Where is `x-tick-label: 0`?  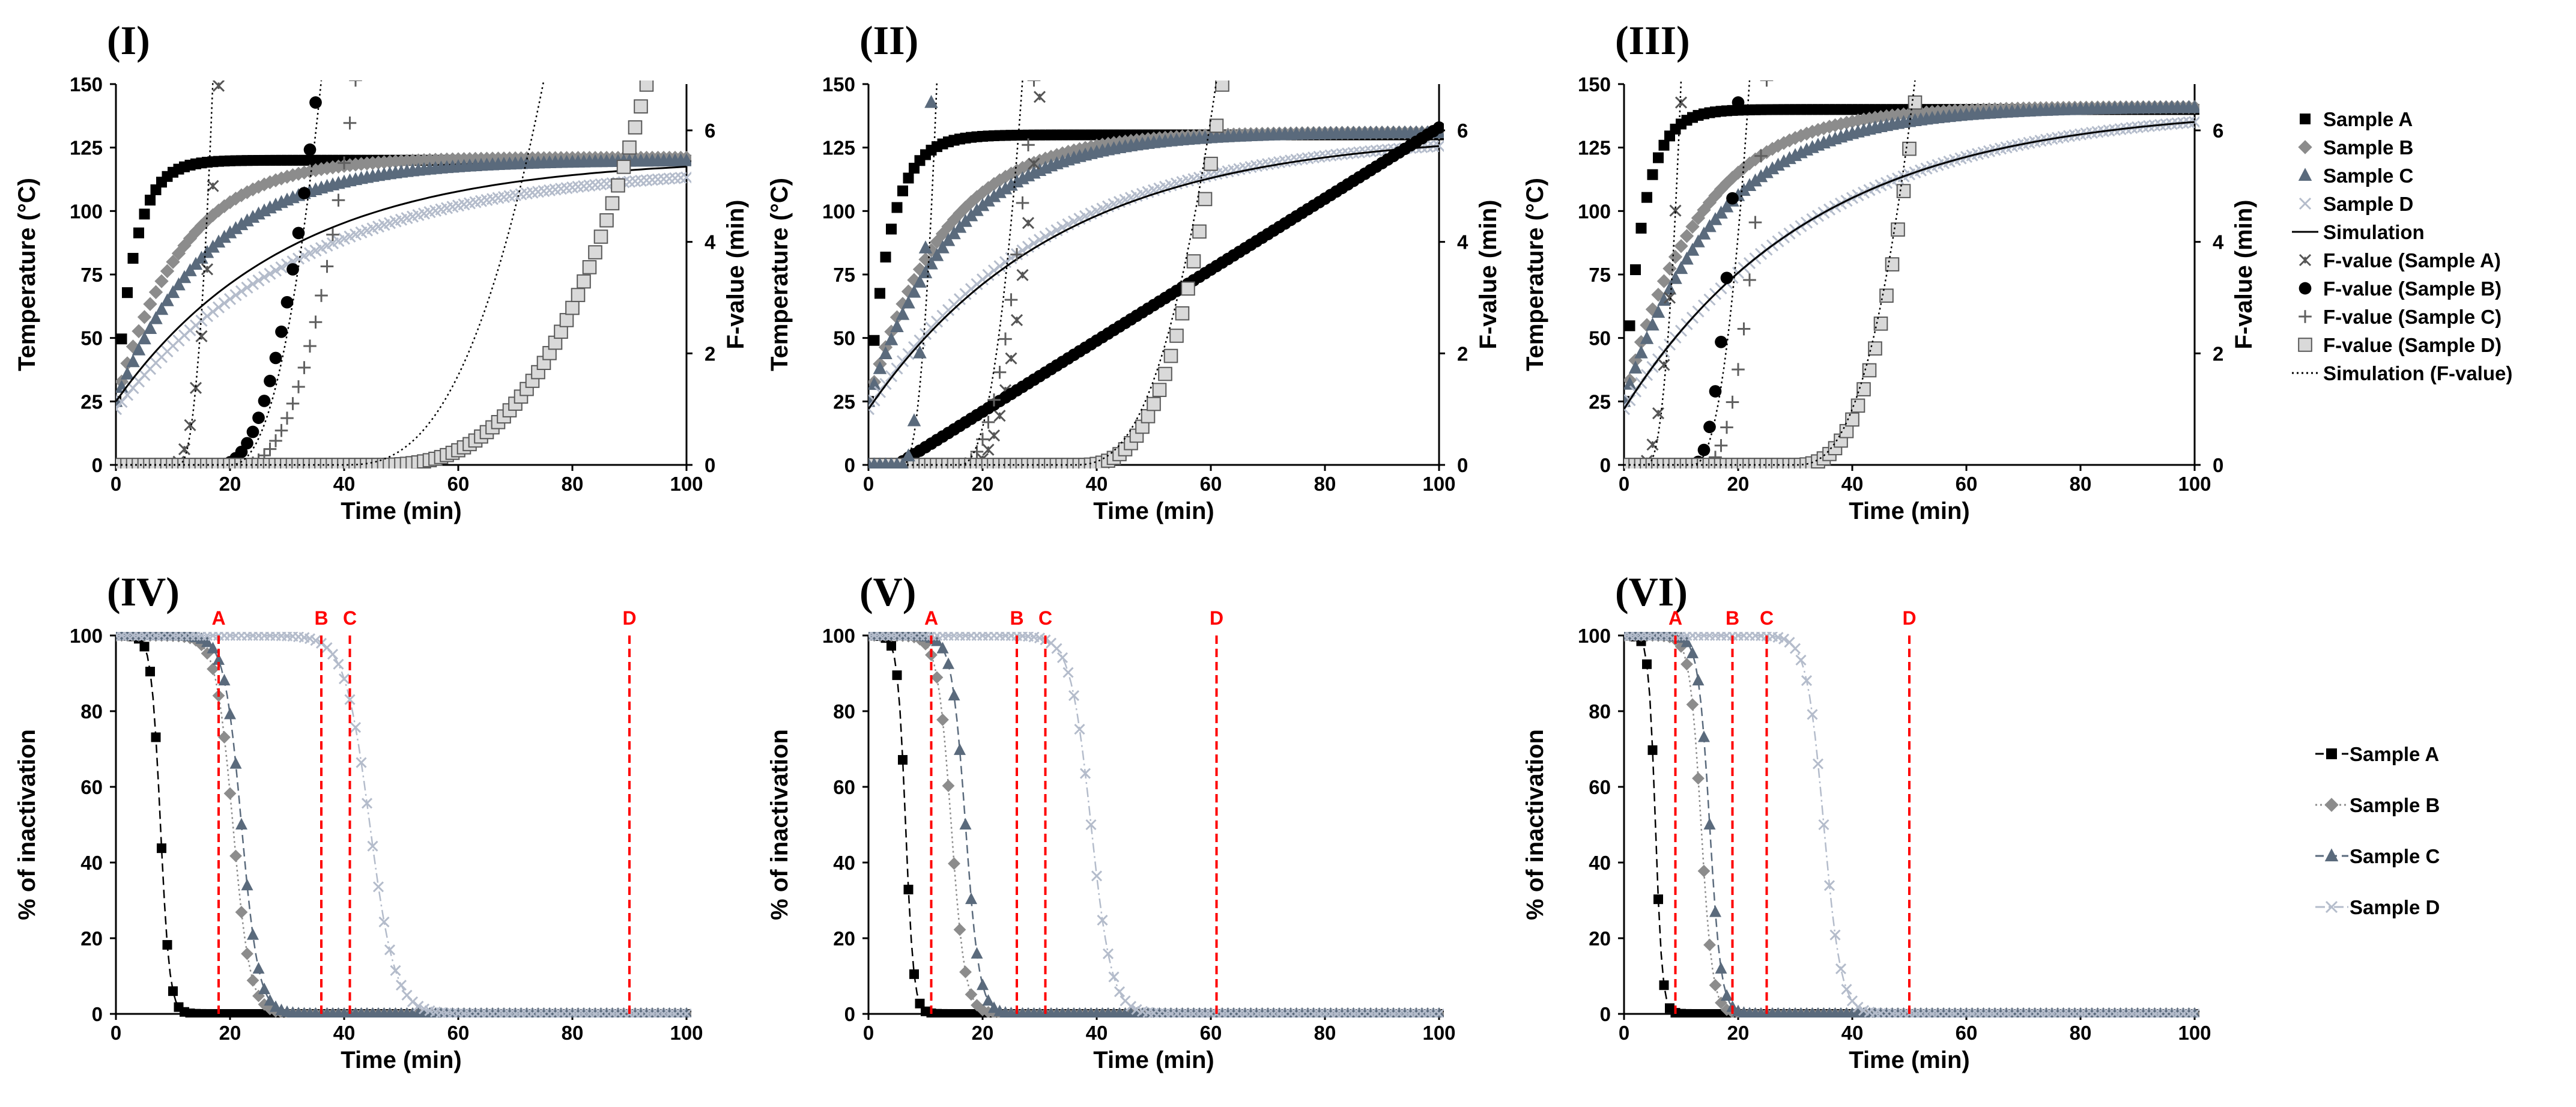 x-tick-label: 0 is located at coordinates (116, 1033).